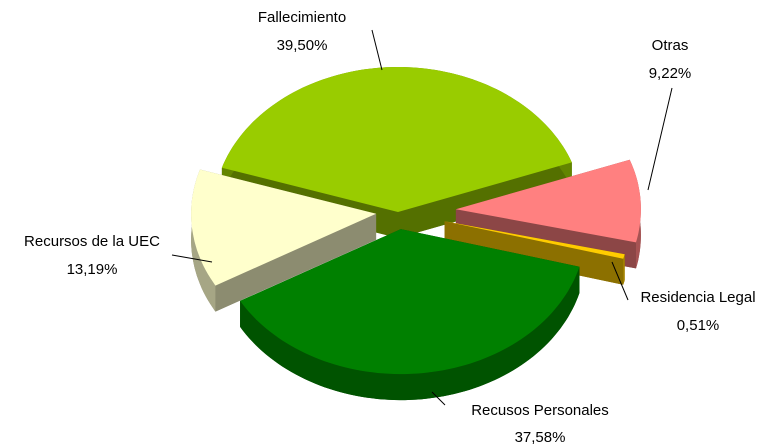  I want to click on slice-value: 13,19%, so click(92, 269).